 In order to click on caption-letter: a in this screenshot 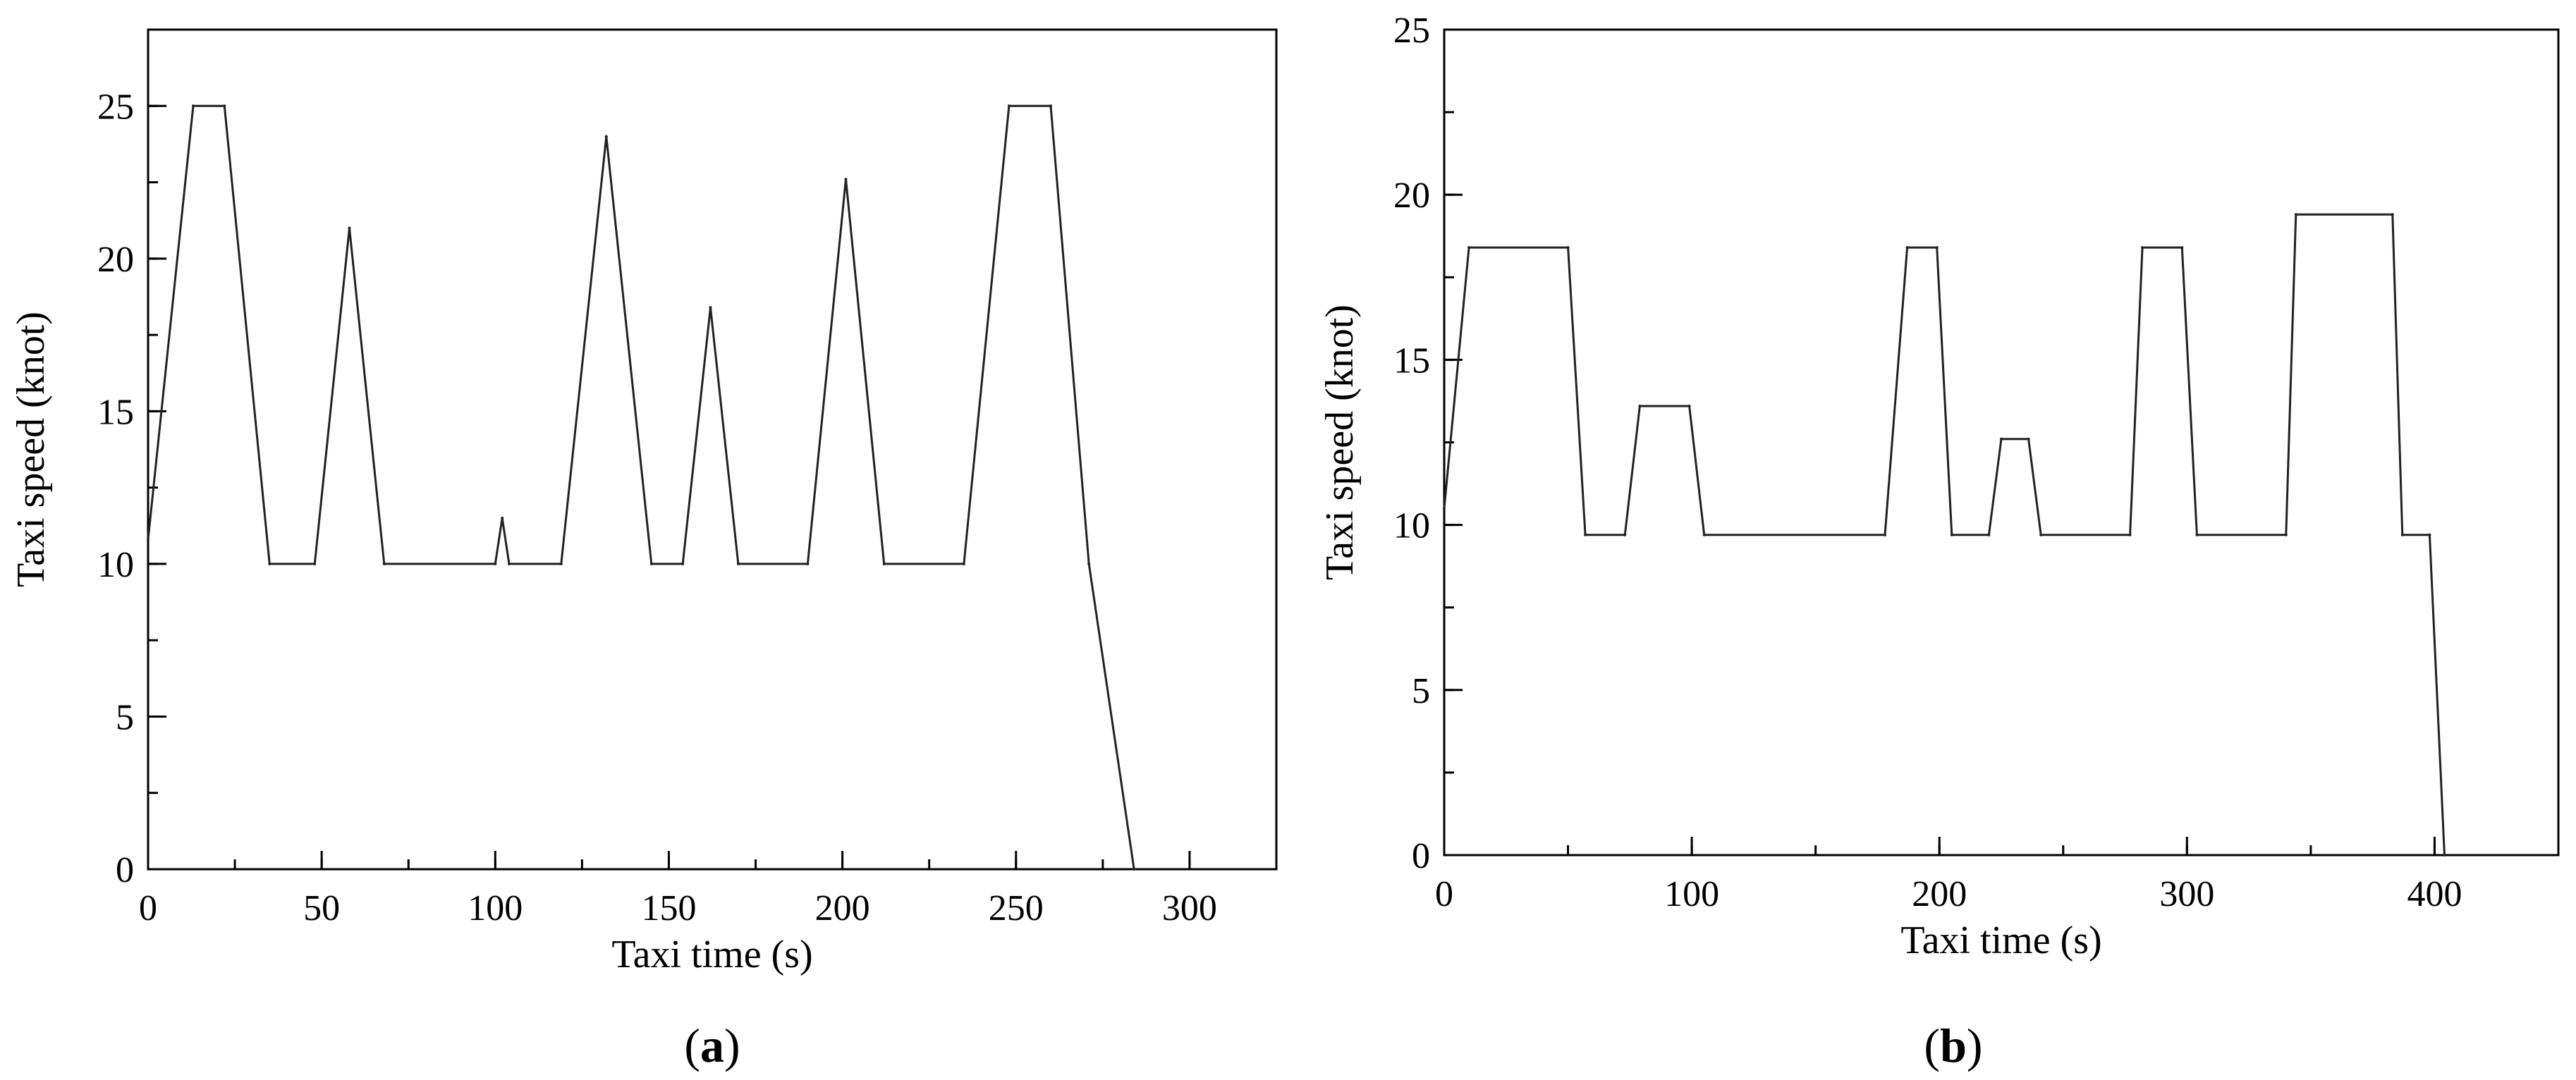, I will do `click(712, 1045)`.